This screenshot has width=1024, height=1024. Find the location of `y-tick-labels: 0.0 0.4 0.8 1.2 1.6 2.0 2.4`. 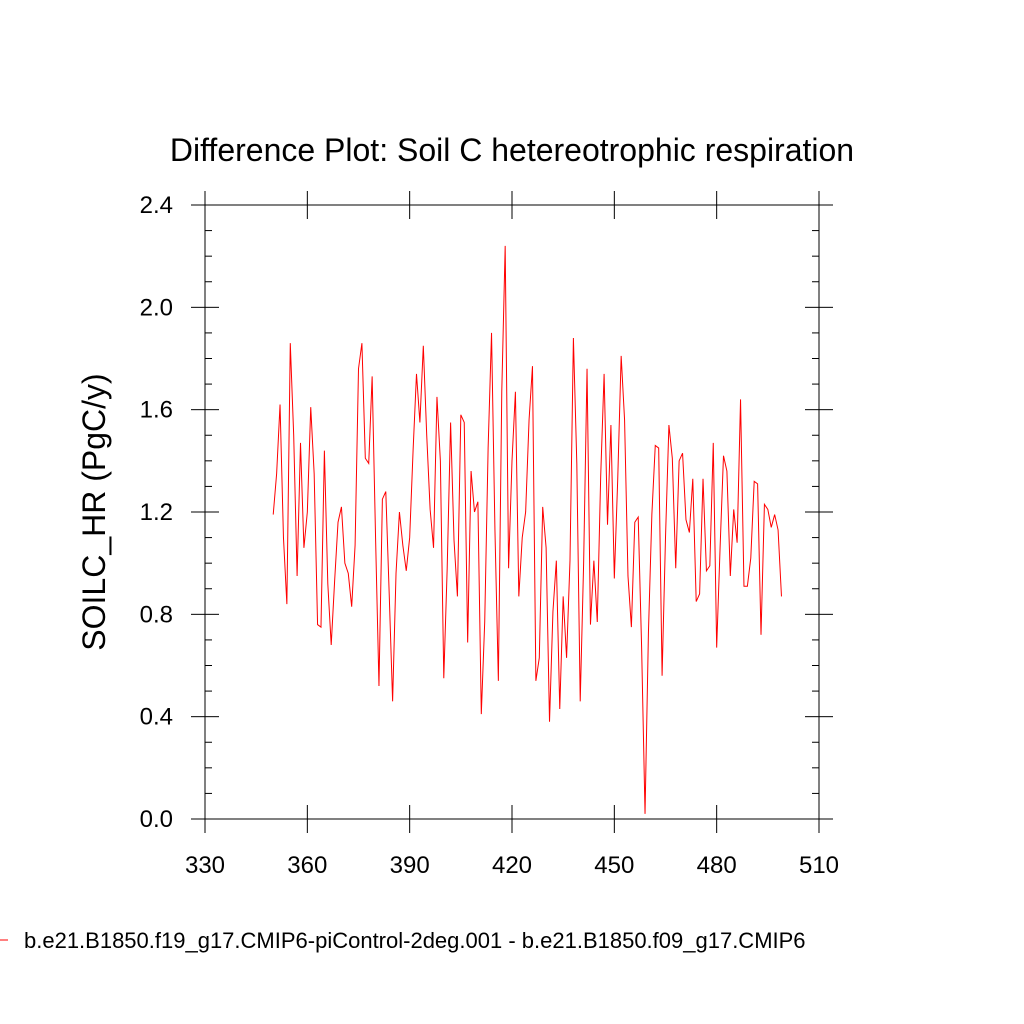

y-tick-labels: 0.0 0.4 0.8 1.2 1.6 2.0 2.4 is located at coordinates (156, 512).